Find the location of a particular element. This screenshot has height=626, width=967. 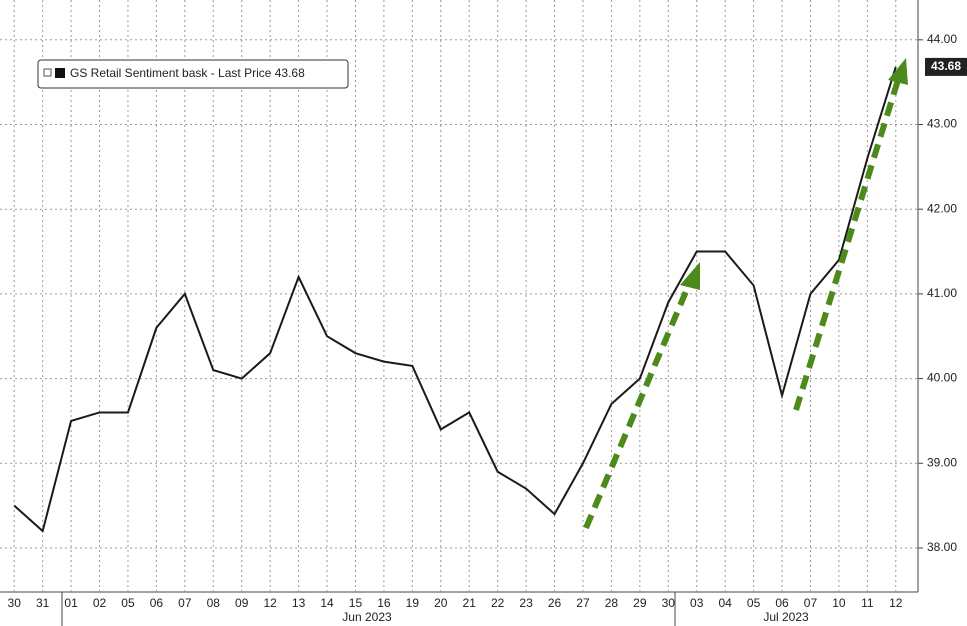

last-price-box is located at coordinates (946, 66).